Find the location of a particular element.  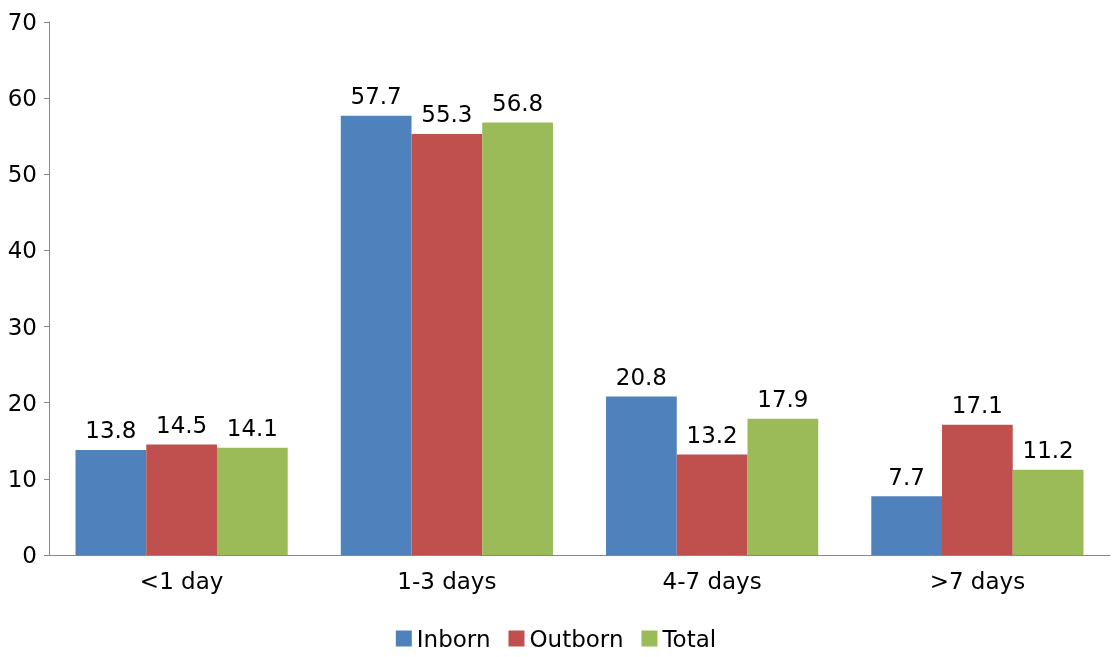

x-tick-label: >7 days is located at coordinates (977, 580).